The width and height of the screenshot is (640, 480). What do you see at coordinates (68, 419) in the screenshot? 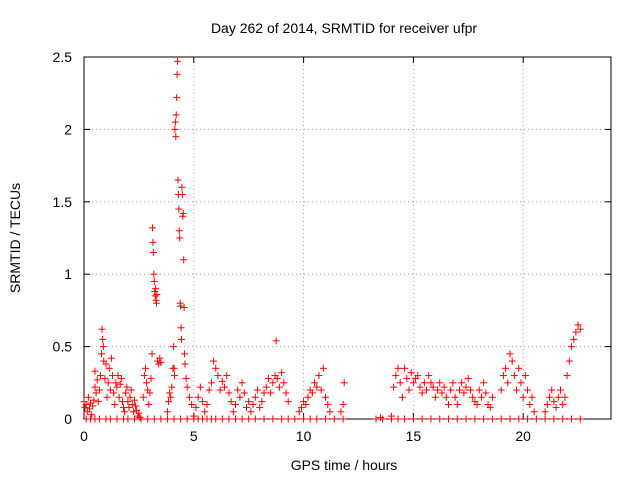
I see `y-tick-label: 0` at bounding box center [68, 419].